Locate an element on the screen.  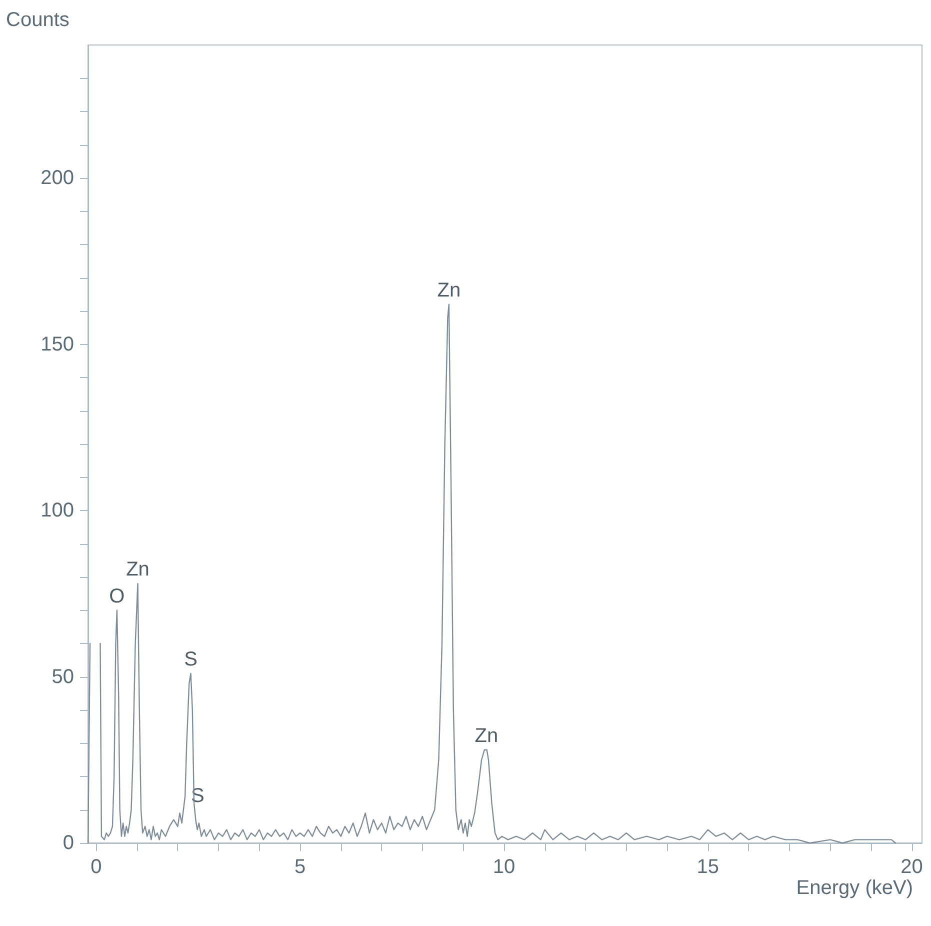
x-axis-title: Energy (keV) is located at coordinates (855, 888).